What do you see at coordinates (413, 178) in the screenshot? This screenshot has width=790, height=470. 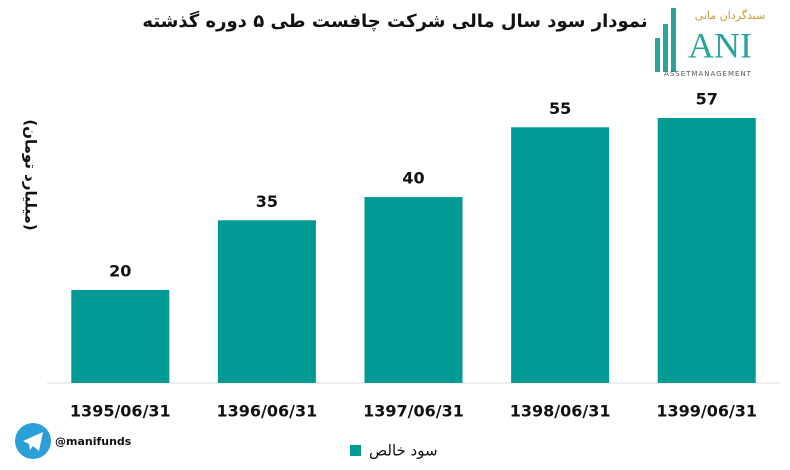 I see `value-label: 40` at bounding box center [413, 178].